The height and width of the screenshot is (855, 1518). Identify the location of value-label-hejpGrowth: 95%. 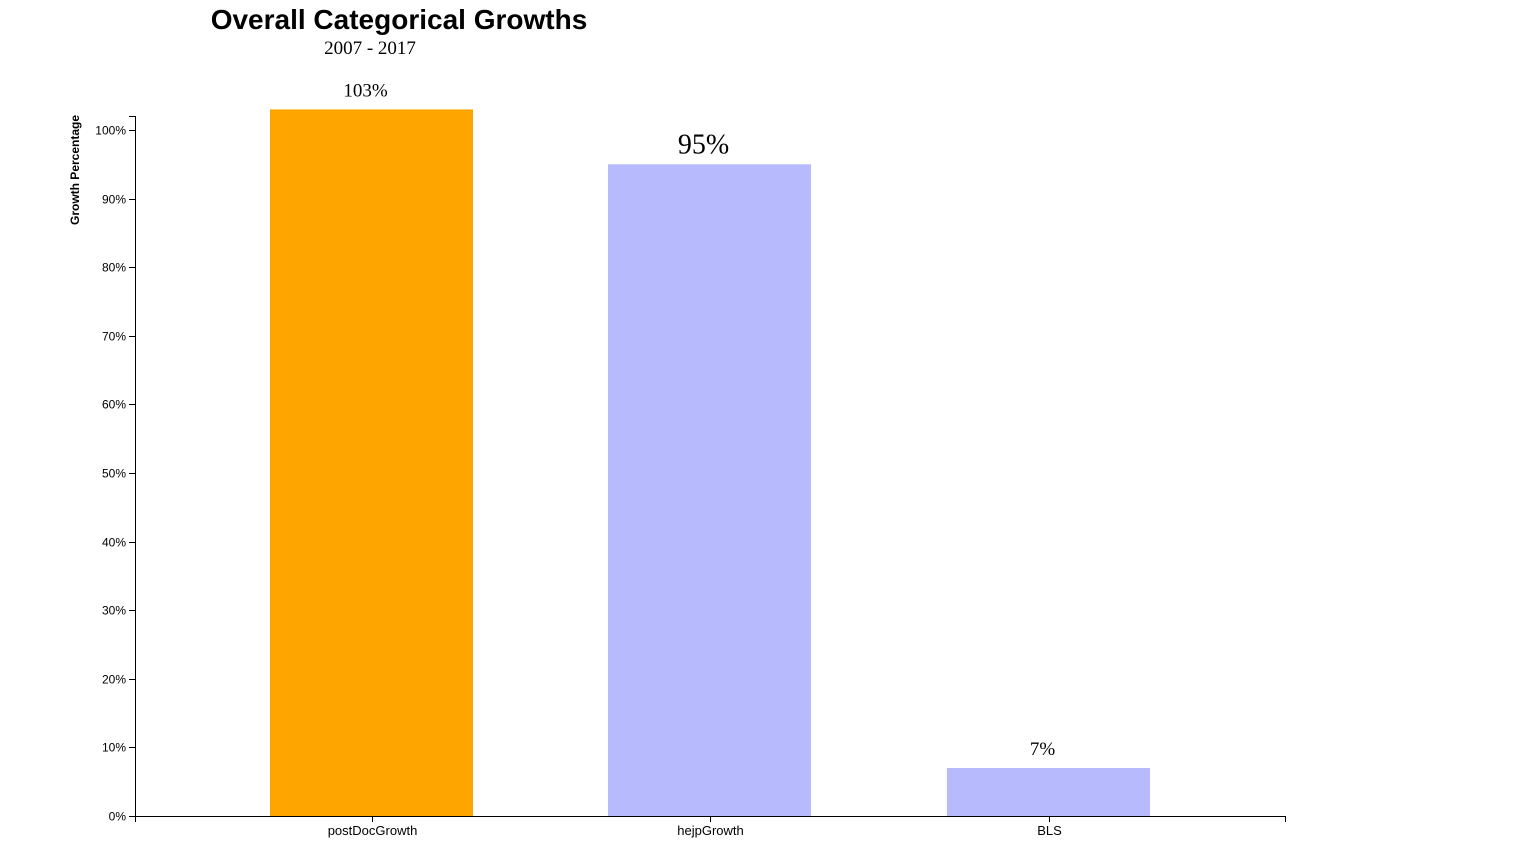
(703, 144).